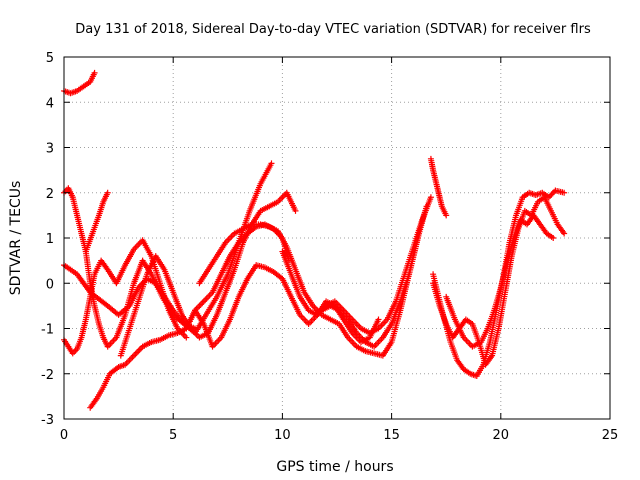 This screenshot has width=640, height=480. I want to click on y-tick-label: 2, so click(50, 194).